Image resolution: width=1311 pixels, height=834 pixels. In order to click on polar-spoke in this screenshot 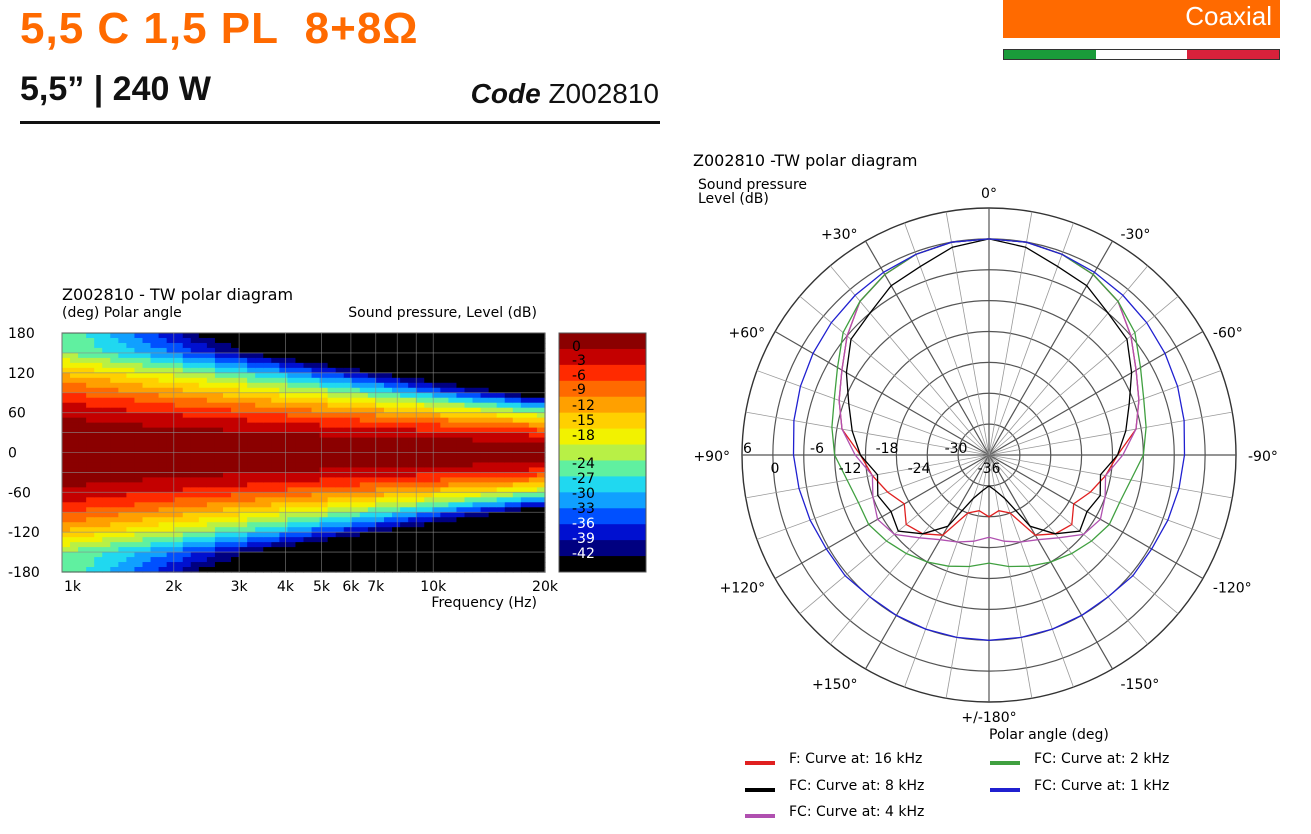, I will do `click(1068, 360)`.